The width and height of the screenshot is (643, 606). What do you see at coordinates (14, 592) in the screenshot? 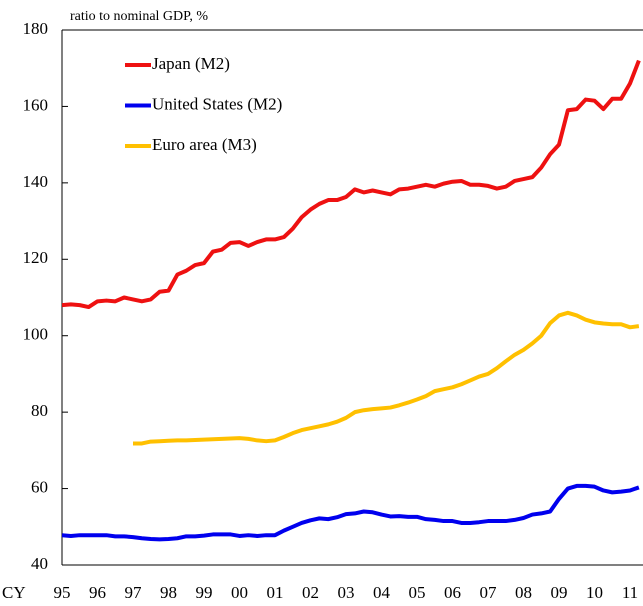
I see `x-axis-label: CY` at bounding box center [14, 592].